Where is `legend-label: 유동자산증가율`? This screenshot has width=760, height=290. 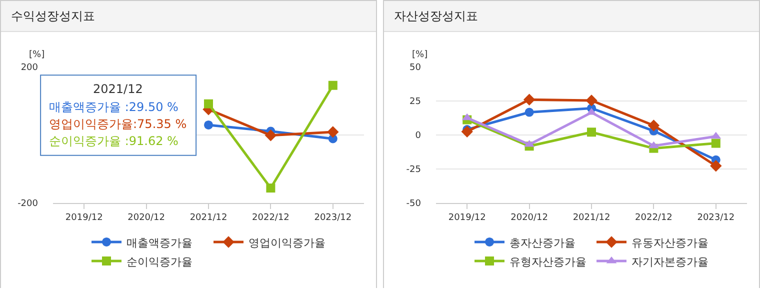
legend-label: 유동자산증가율 is located at coordinates (670, 243).